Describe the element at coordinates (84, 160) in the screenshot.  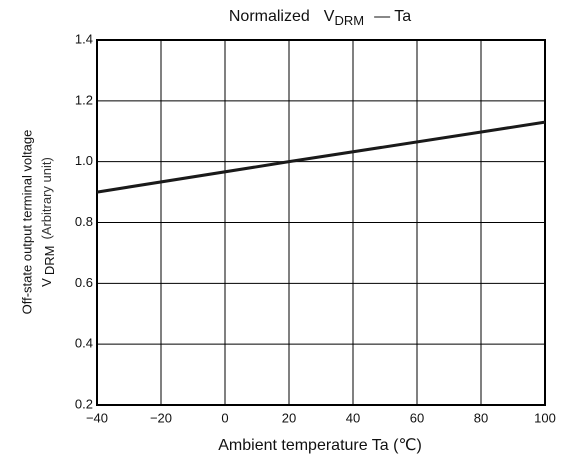
I see `y-tick-label: 1.0` at that location.